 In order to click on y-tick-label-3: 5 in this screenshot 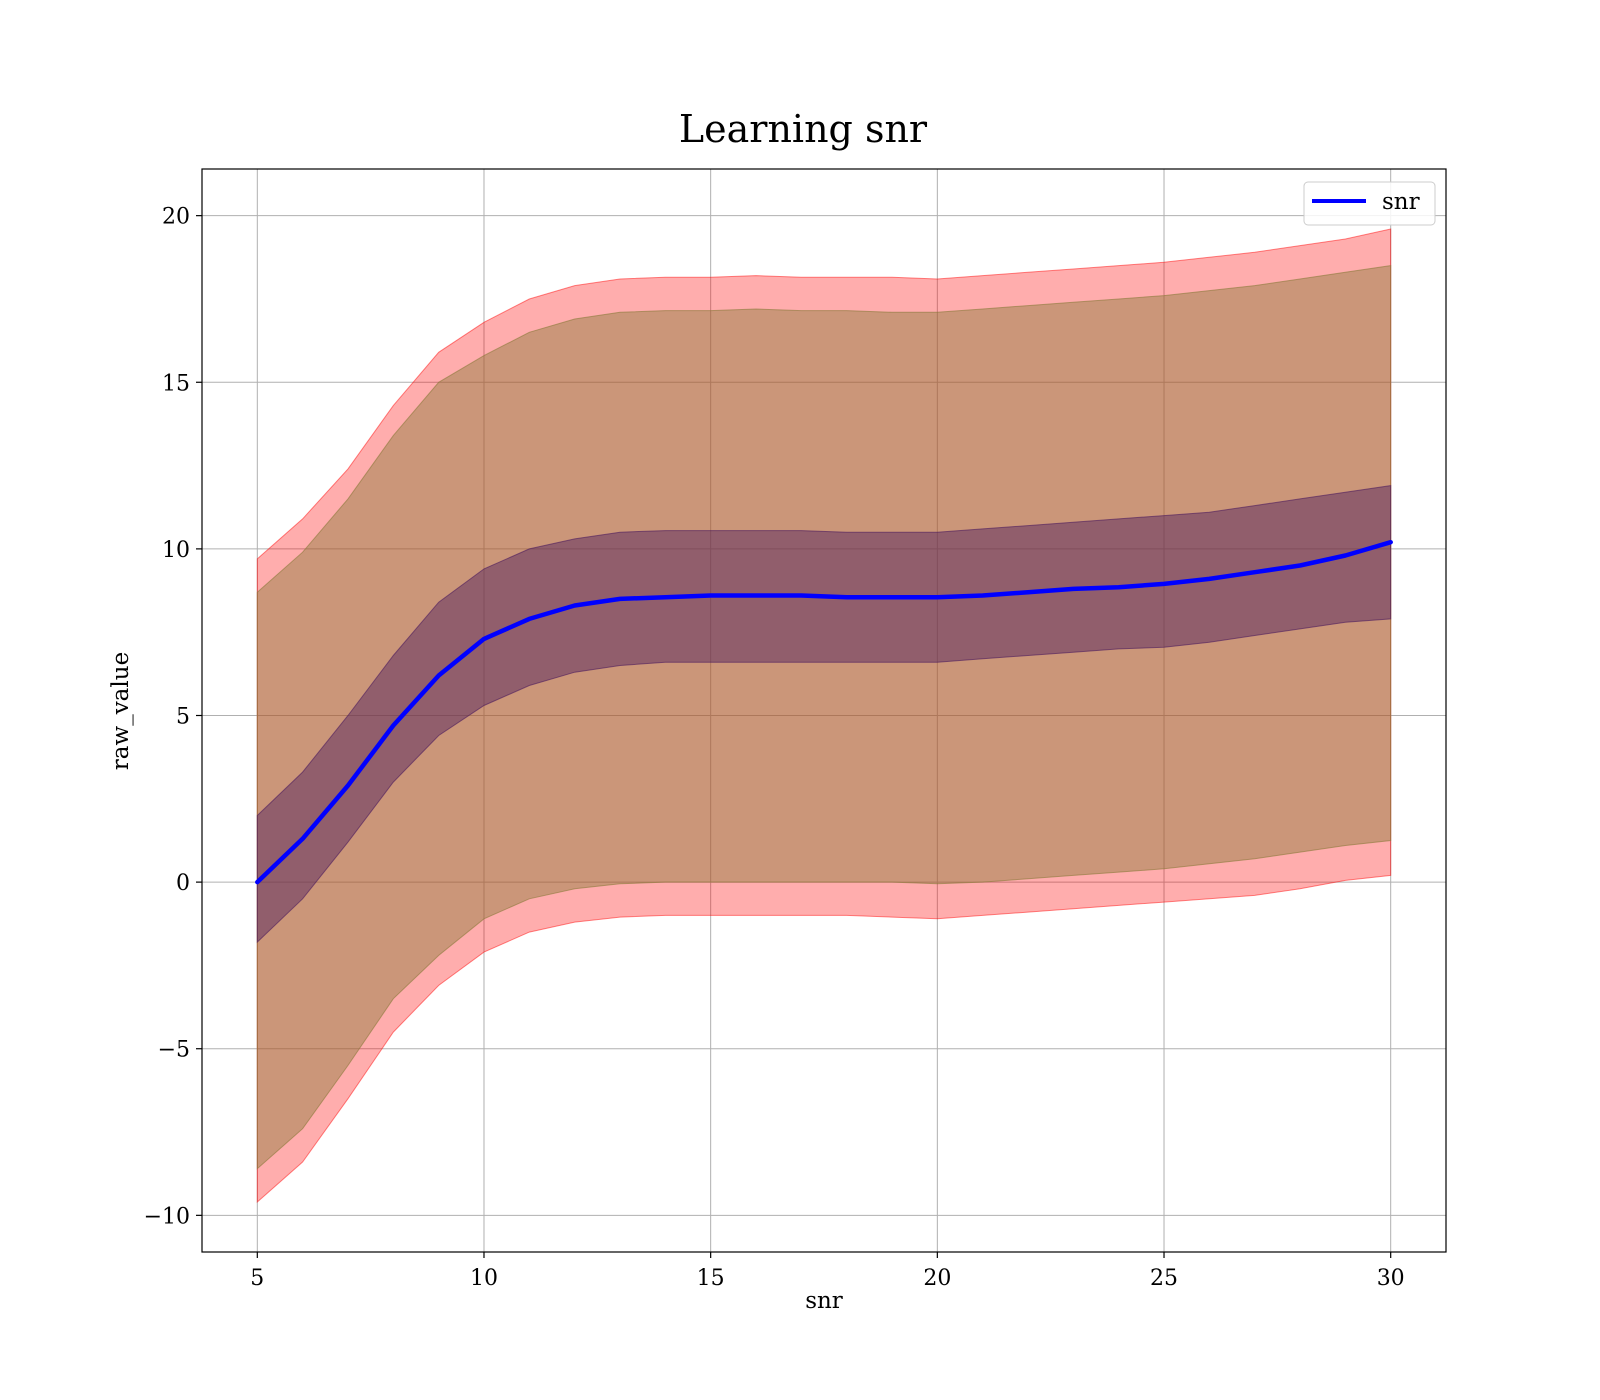, I will do `click(183, 716)`.